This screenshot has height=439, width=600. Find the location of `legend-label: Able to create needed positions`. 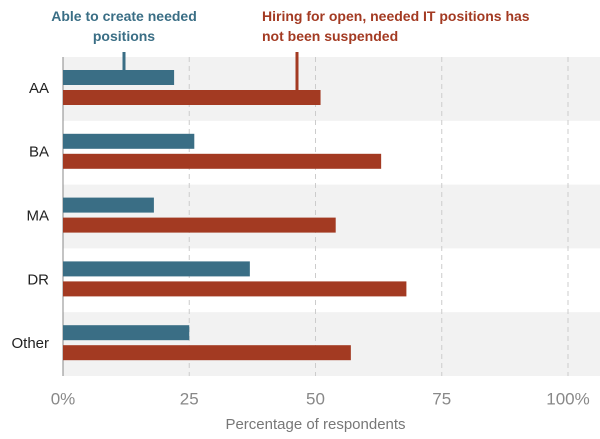

legend-label: Able to create needed positions is located at coordinates (124, 26).